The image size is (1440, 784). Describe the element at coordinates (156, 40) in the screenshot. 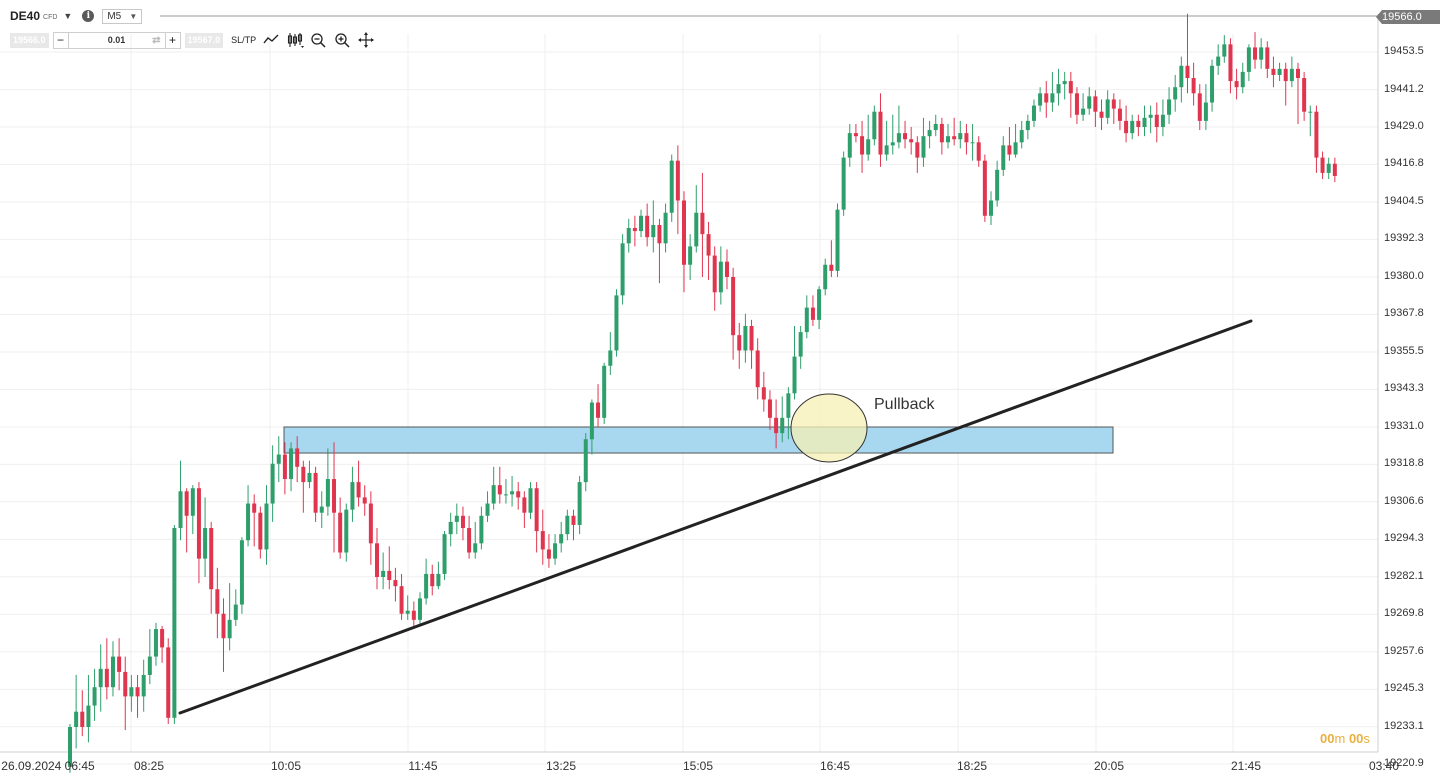

I see `swap-icon: ⇄` at that location.